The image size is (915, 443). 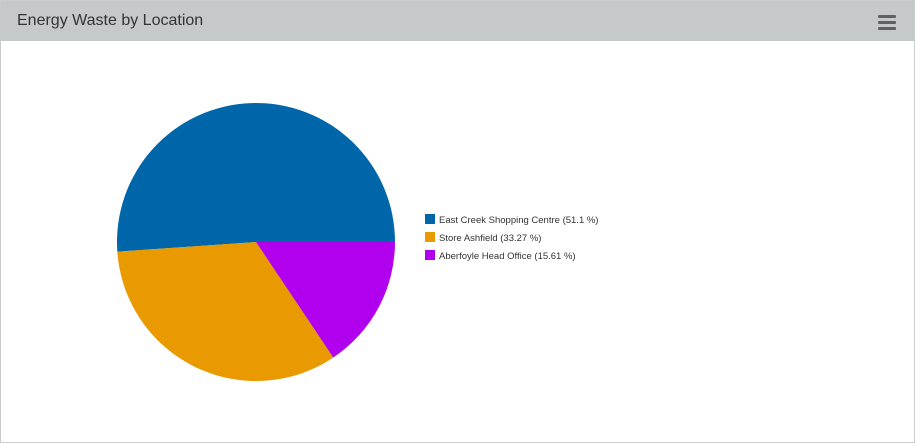 What do you see at coordinates (490, 238) in the screenshot?
I see `legend-label: Store Ashfield (33.27 %)` at bounding box center [490, 238].